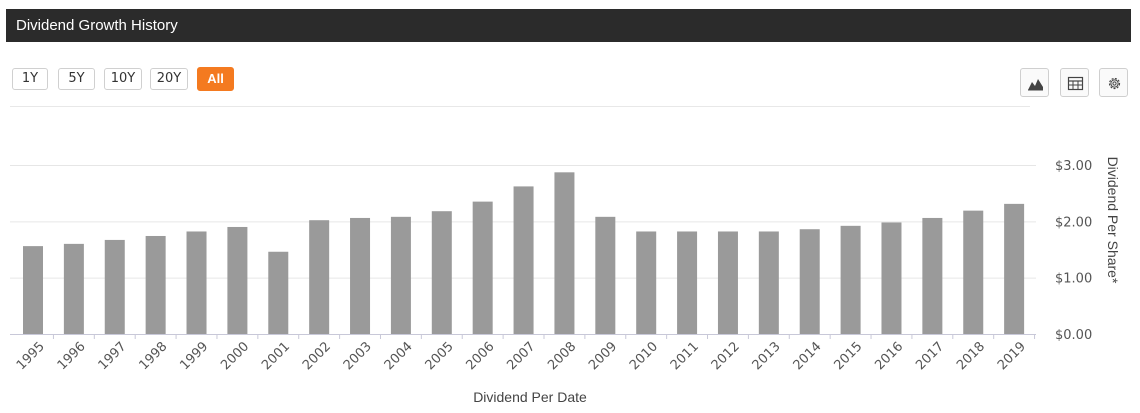  I want to click on bar-1995, so click(33, 290).